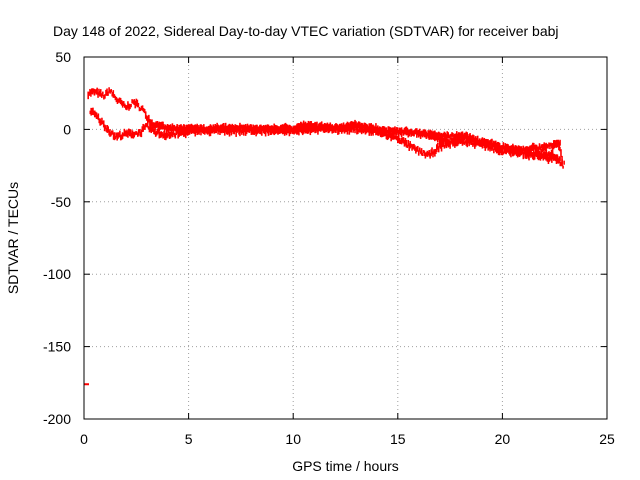 Image resolution: width=640 pixels, height=480 pixels. I want to click on y-tick-label: -100, so click(57, 274).